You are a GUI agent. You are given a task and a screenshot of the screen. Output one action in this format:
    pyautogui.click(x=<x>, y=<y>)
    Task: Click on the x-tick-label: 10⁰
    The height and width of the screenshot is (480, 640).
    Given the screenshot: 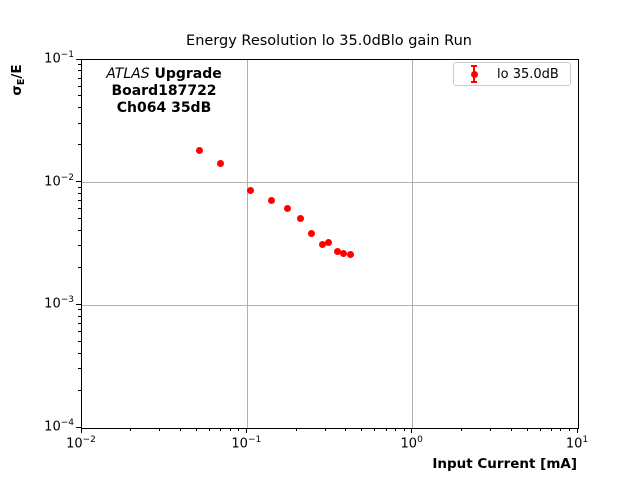 What is the action you would take?
    pyautogui.click(x=411, y=443)
    